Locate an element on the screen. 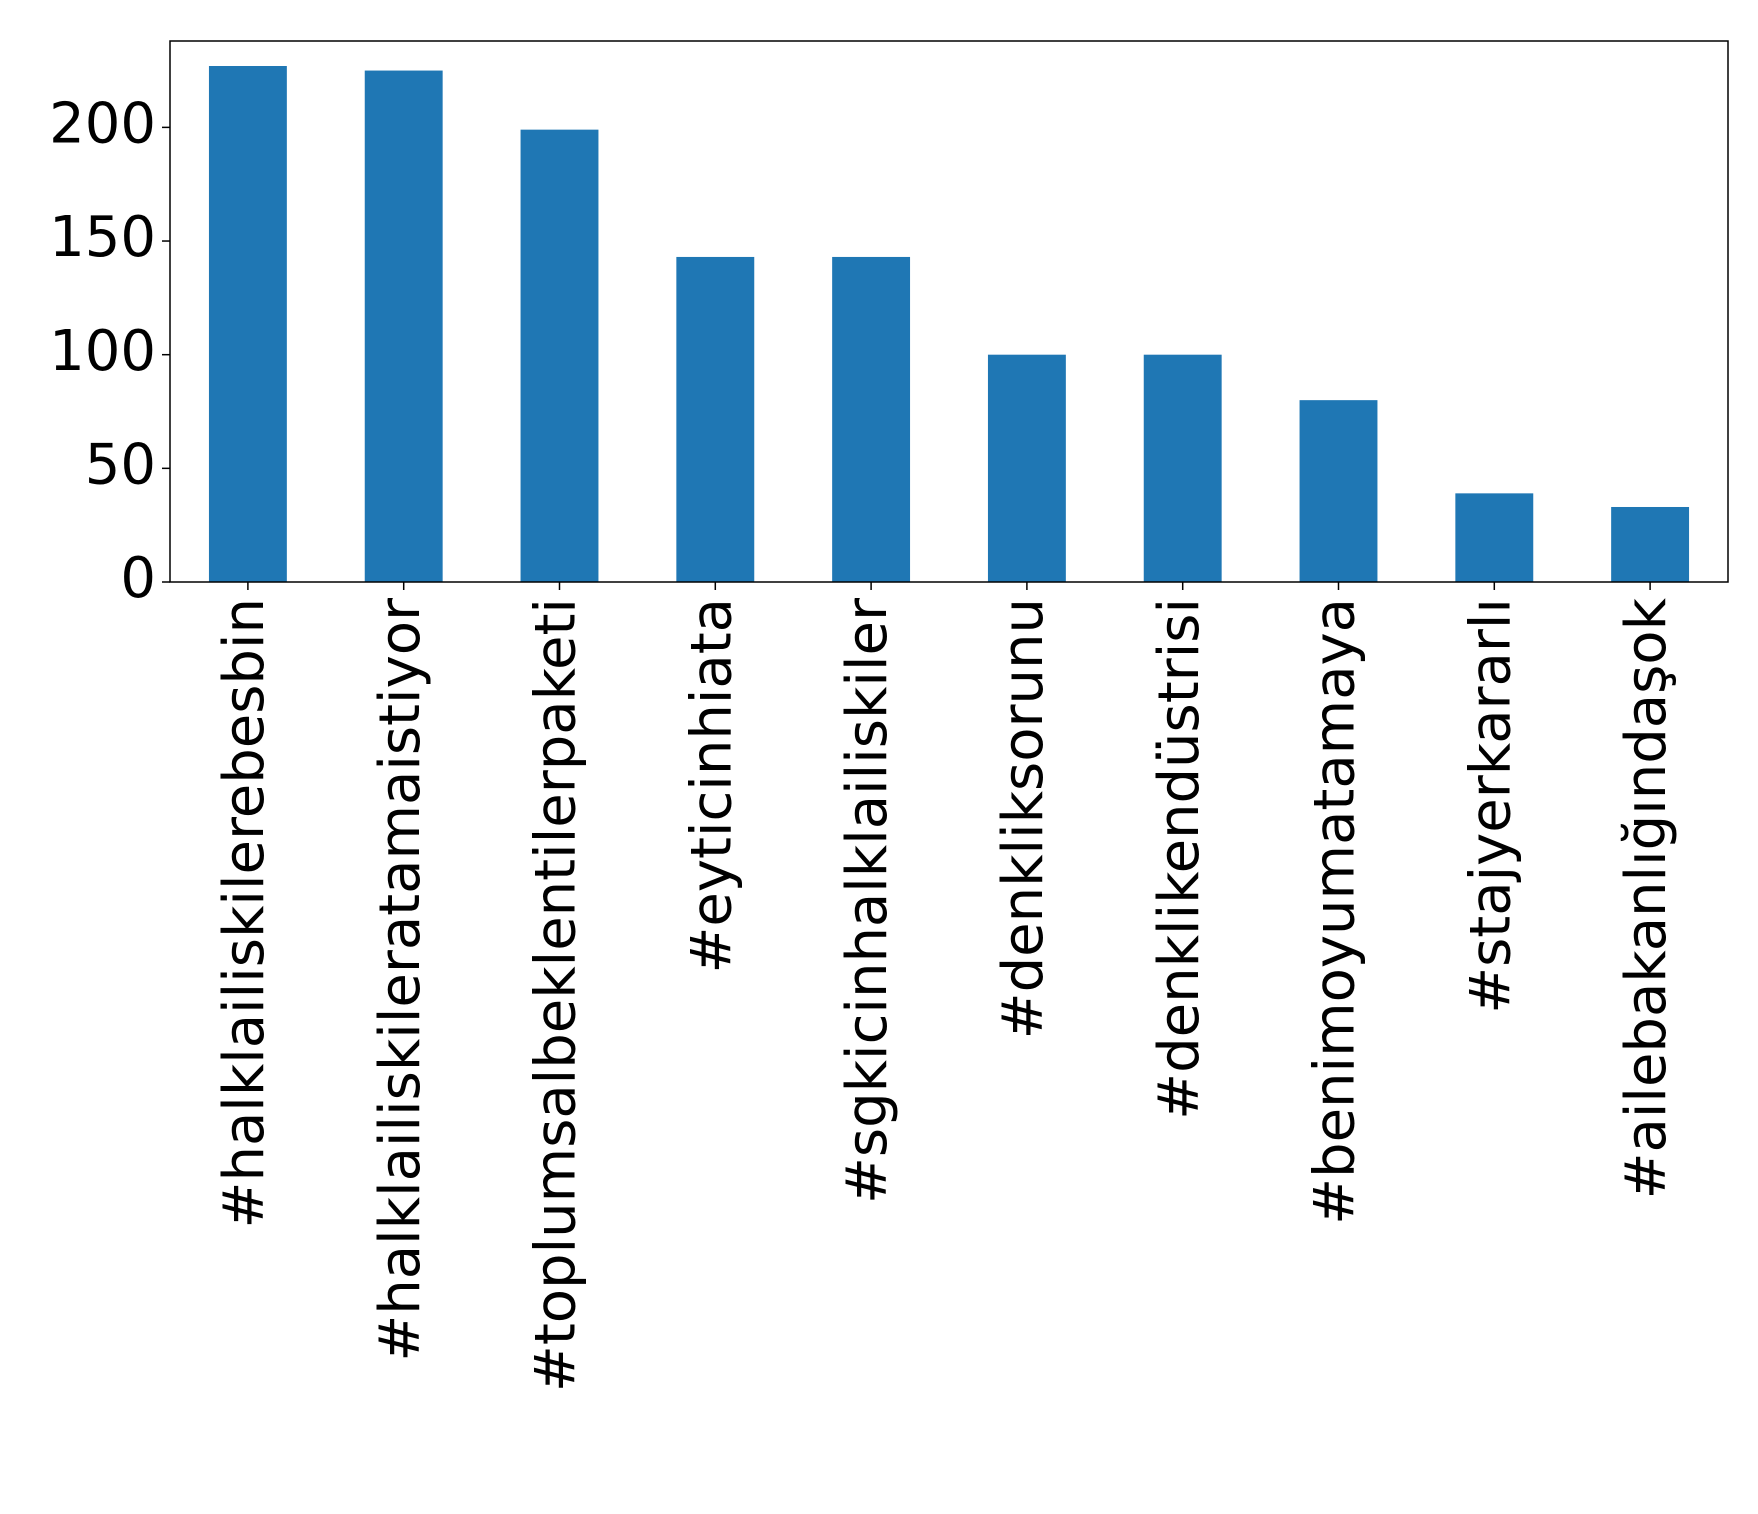 Image resolution: width=1758 pixels, height=1514 pixels. x-tick-label: #sgkicinhalklailiskiler is located at coordinates (867, 900).